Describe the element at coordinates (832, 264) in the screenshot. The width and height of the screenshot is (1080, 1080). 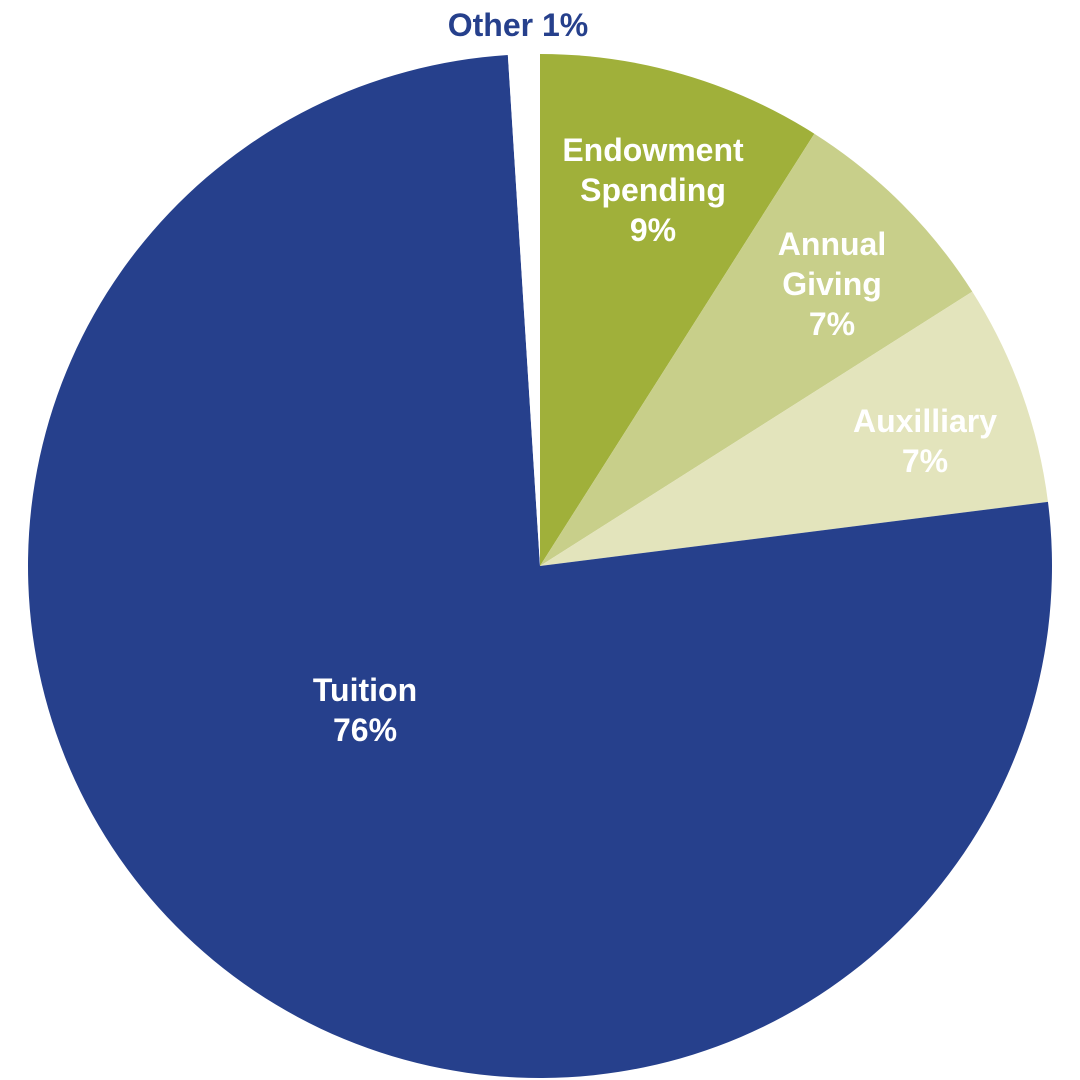
I see `category-label: Annual Giving` at that location.